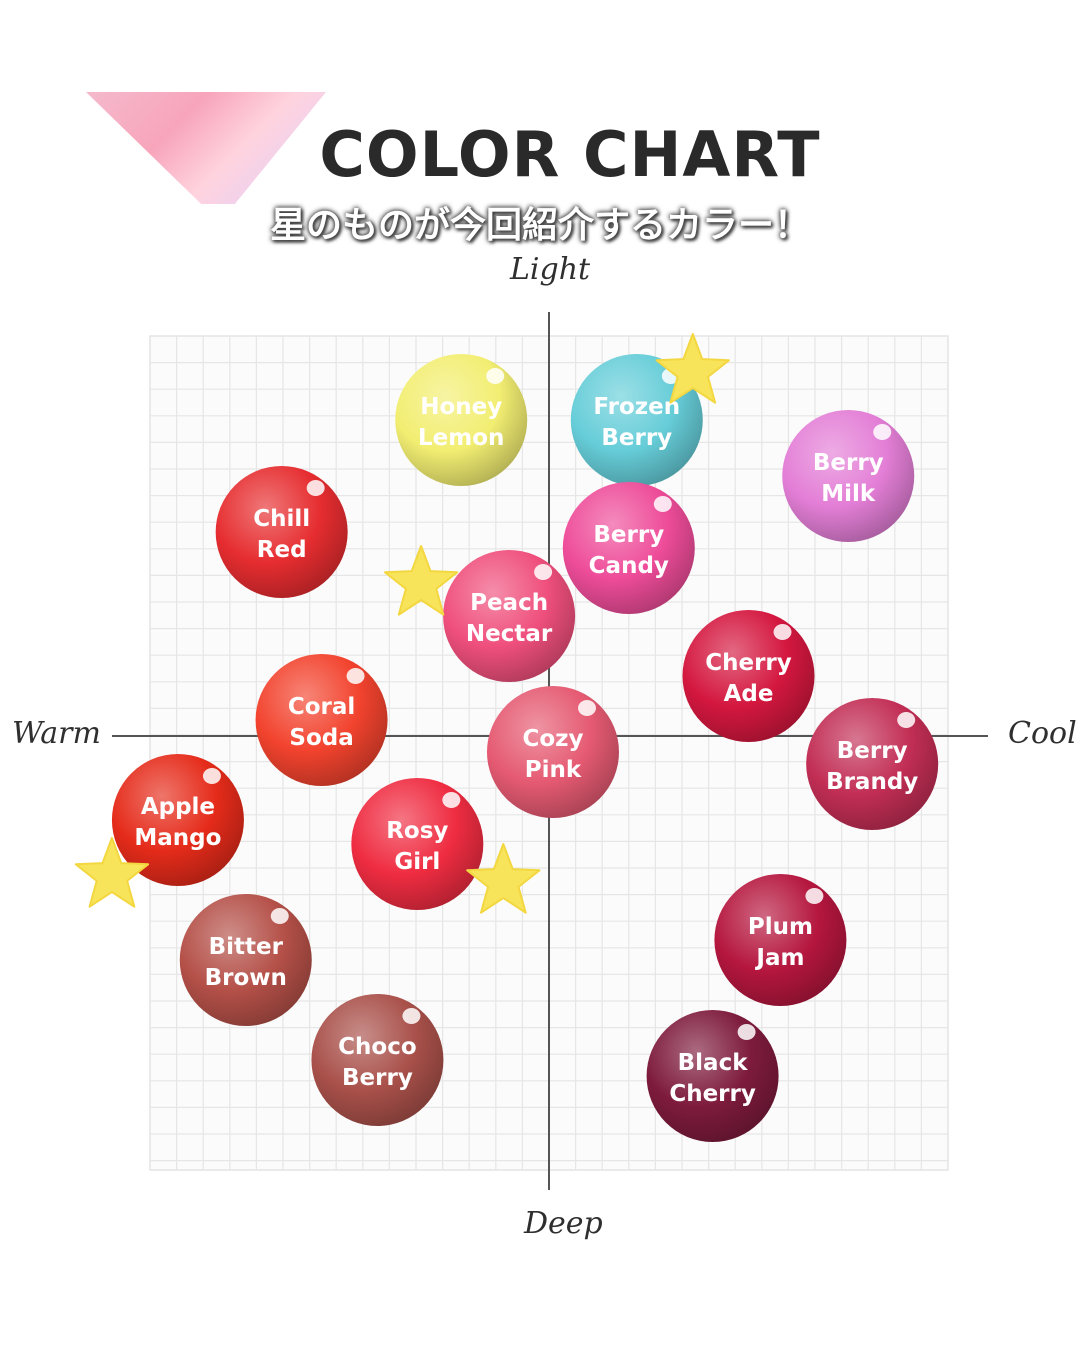  I want to click on color-point-label: Cozy, so click(552, 739).